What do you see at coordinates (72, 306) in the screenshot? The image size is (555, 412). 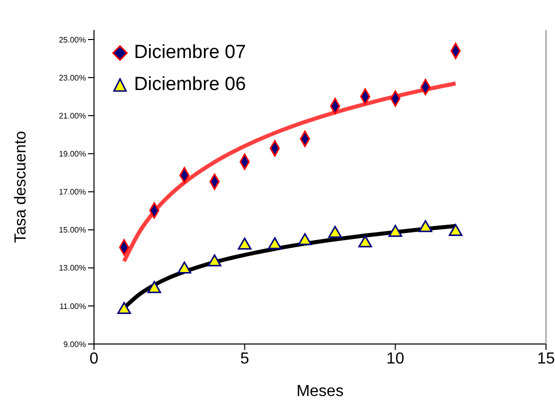 I see `y-tick-label: 11.00%` at bounding box center [72, 306].